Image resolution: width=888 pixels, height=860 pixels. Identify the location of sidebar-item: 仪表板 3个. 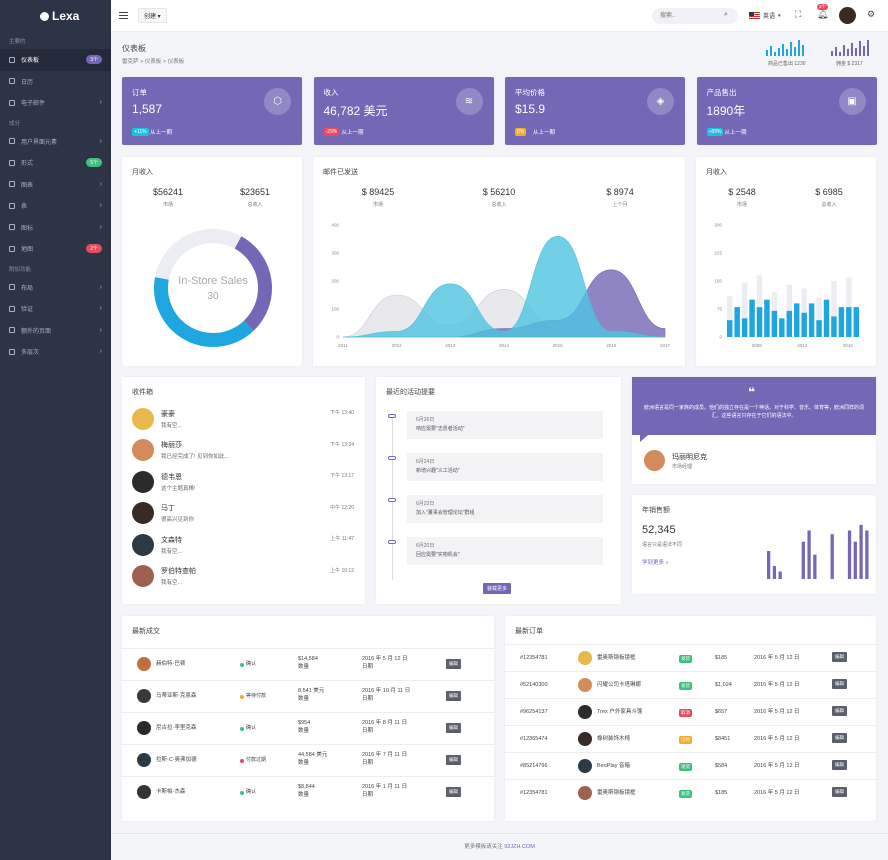
(55, 60).